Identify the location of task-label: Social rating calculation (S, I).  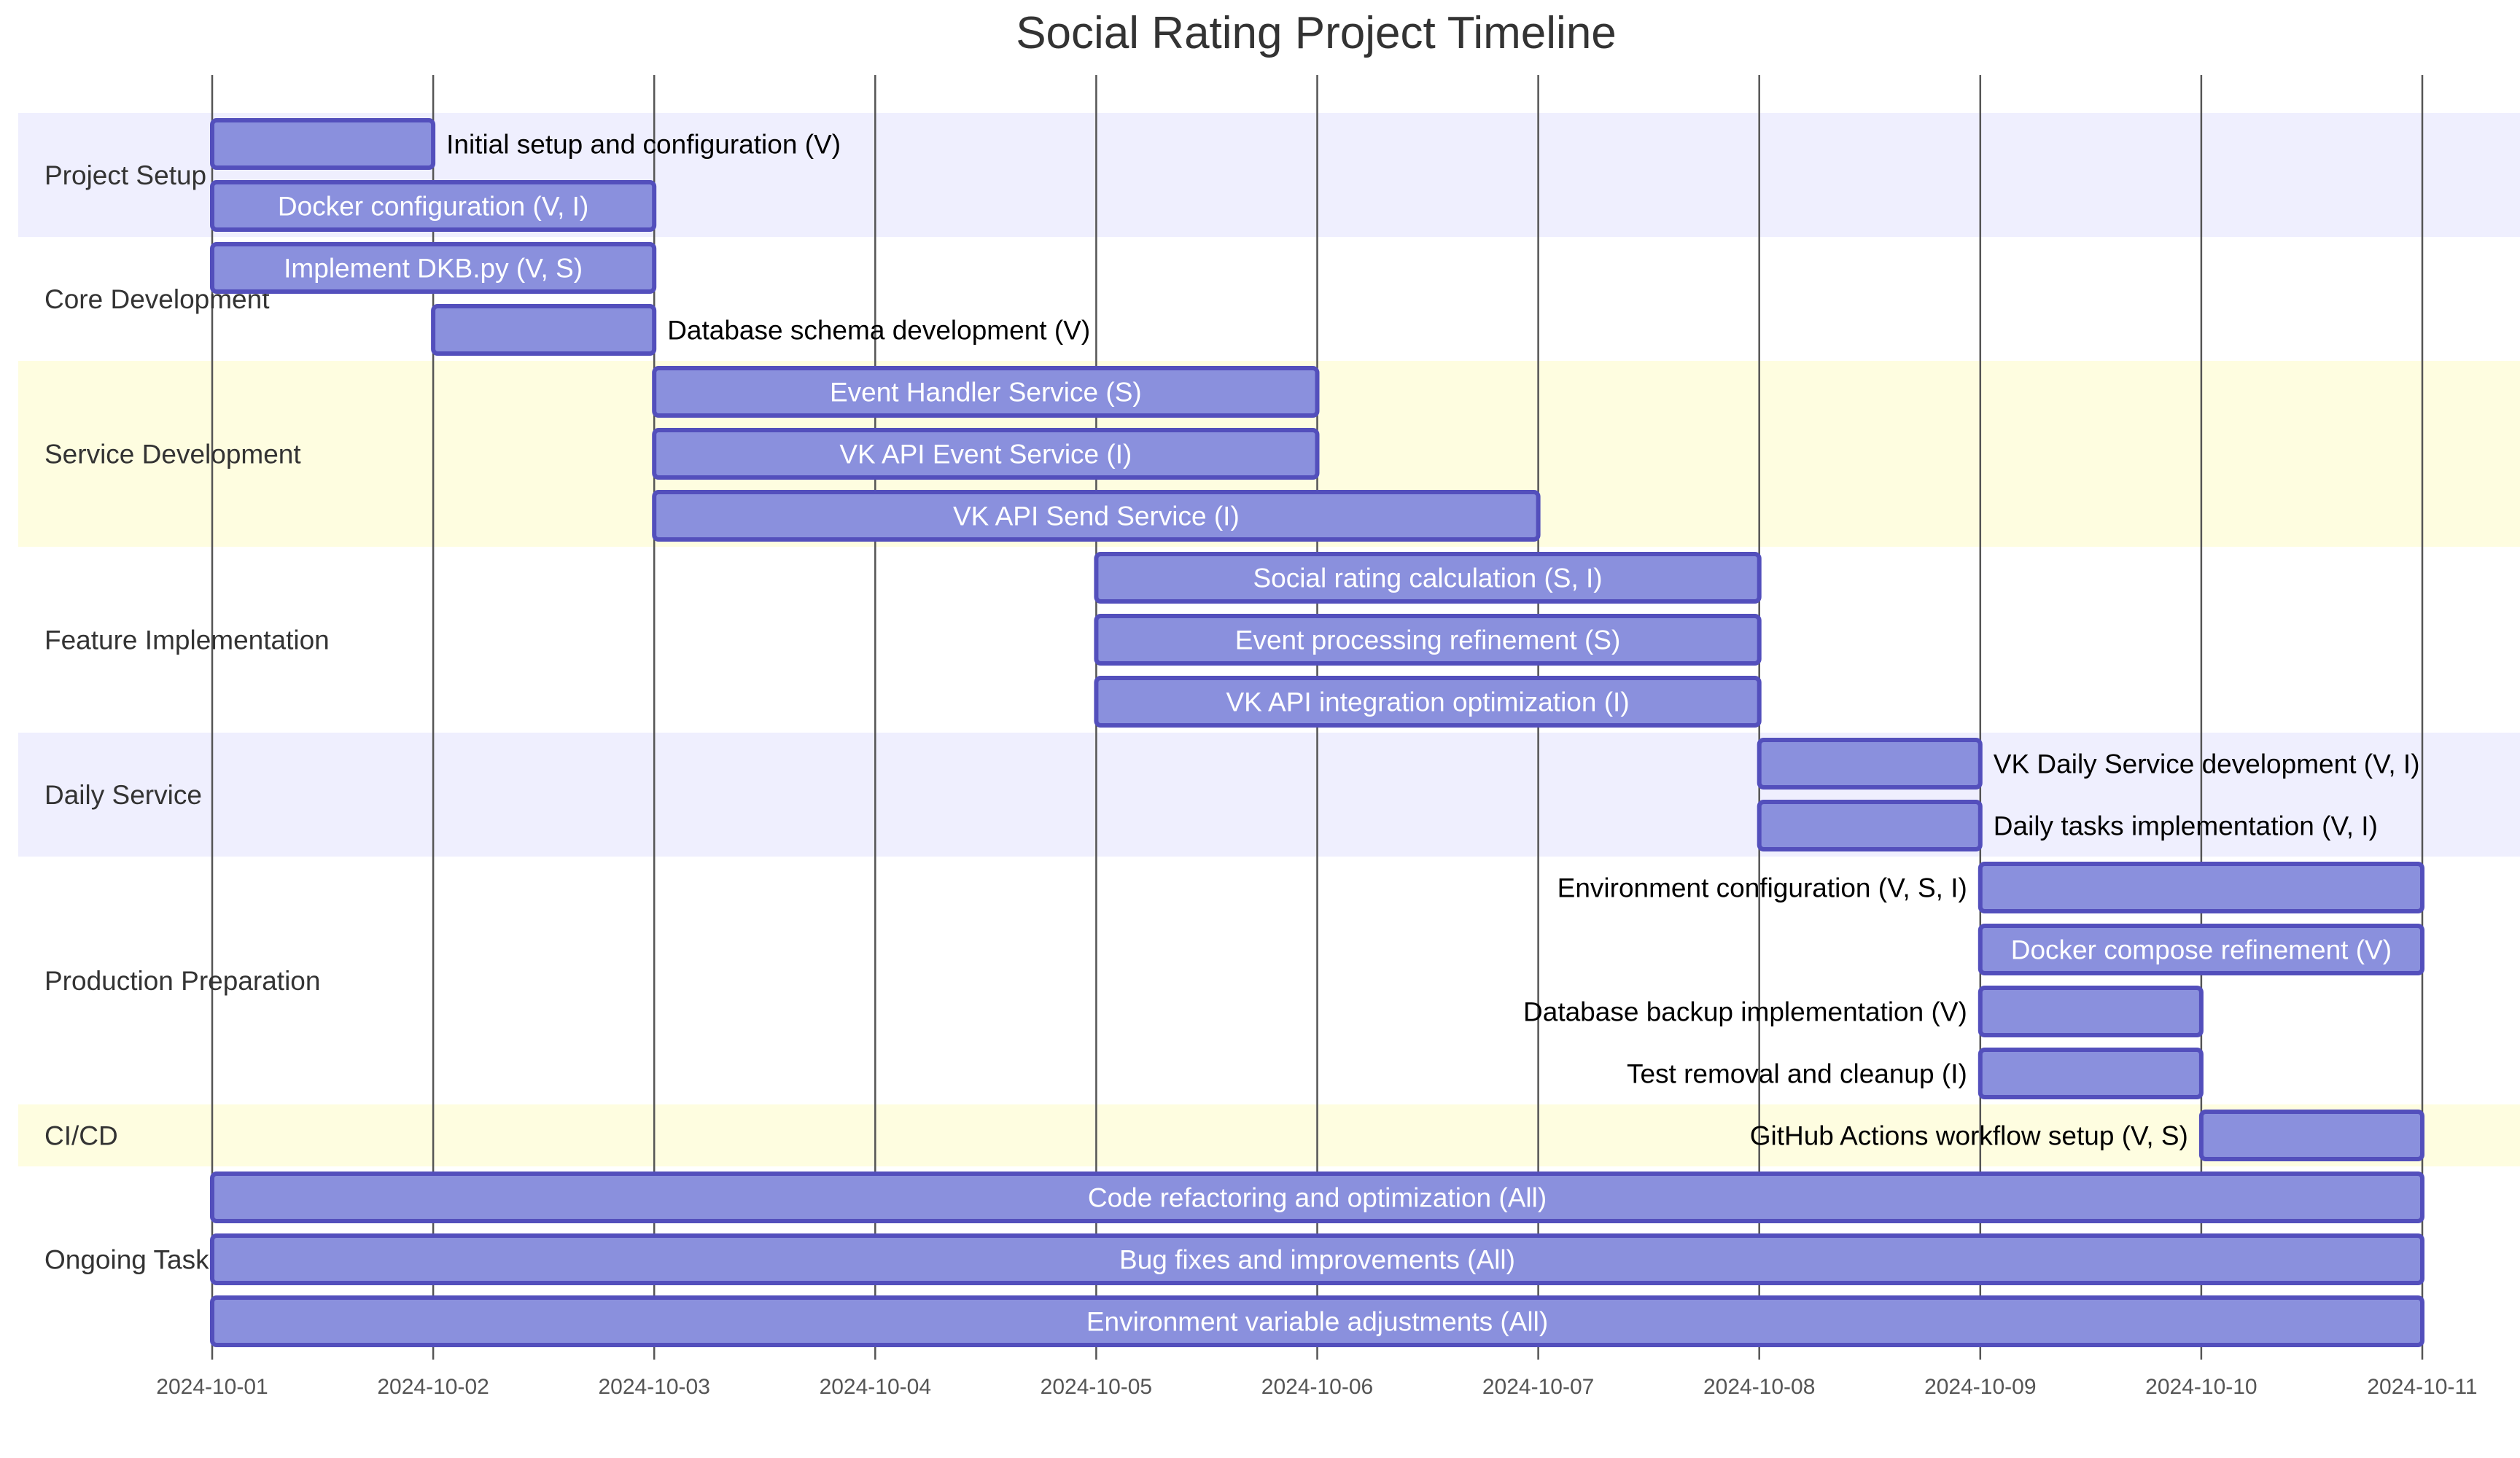
(1427, 578).